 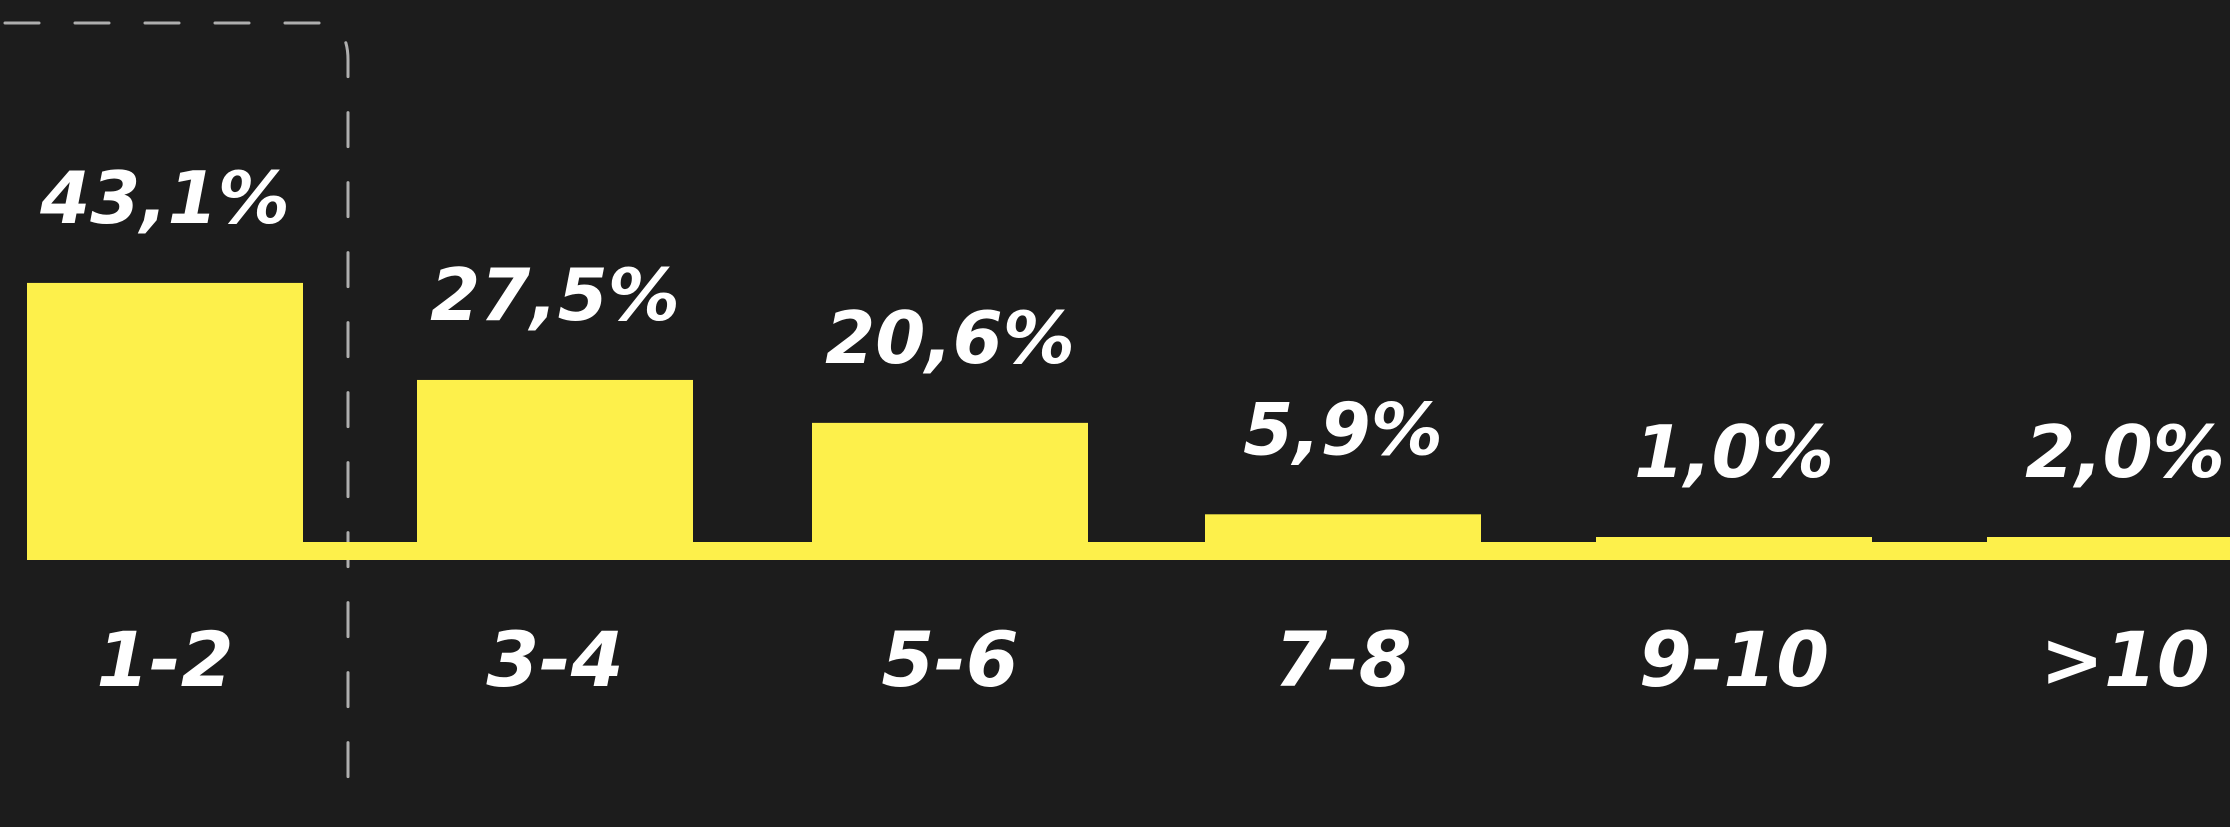 What do you see at coordinates (554, 659) in the screenshot?
I see `category-label: 3-4` at bounding box center [554, 659].